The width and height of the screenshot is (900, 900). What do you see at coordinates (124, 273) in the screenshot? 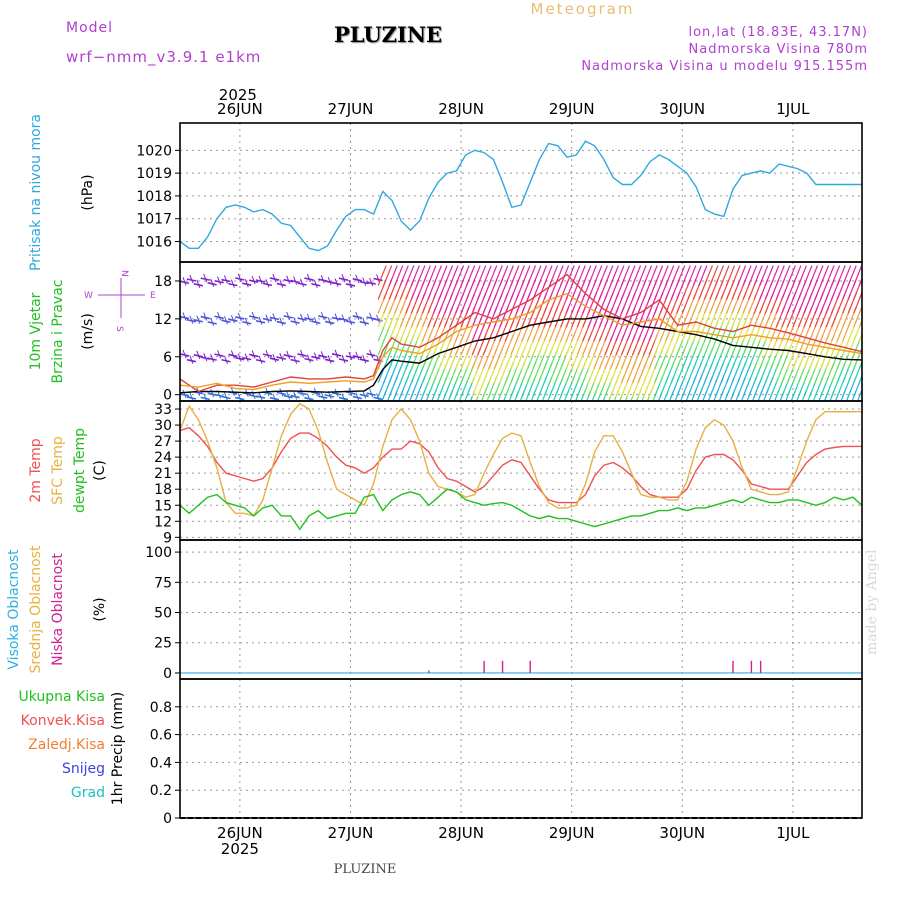
I see `compass-n: N` at bounding box center [124, 273].